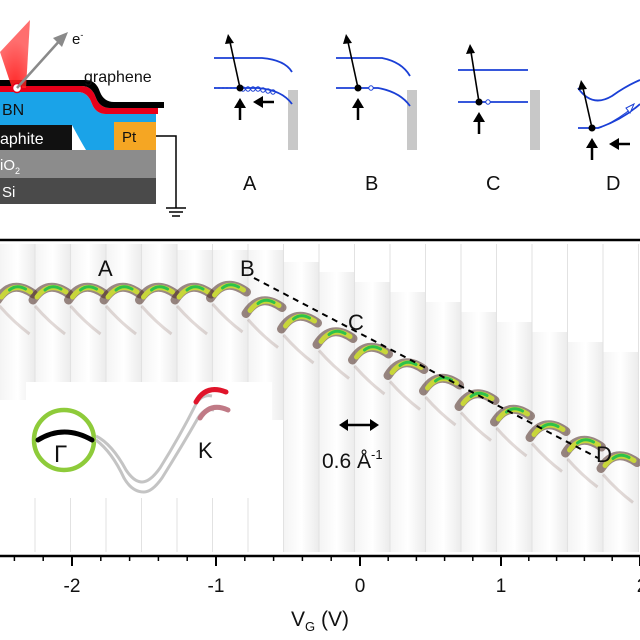  What do you see at coordinates (10, 166) in the screenshot?
I see `sio2-label: iO2` at bounding box center [10, 166].